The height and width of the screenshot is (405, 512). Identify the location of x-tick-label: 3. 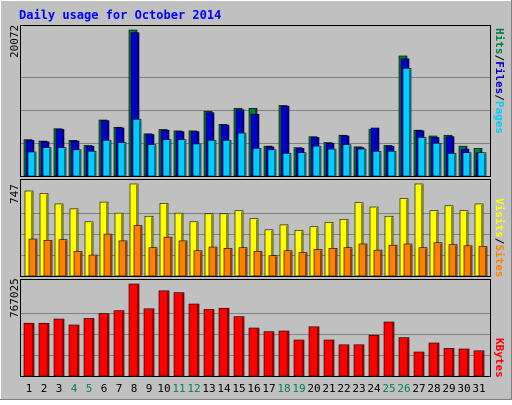
(59, 388).